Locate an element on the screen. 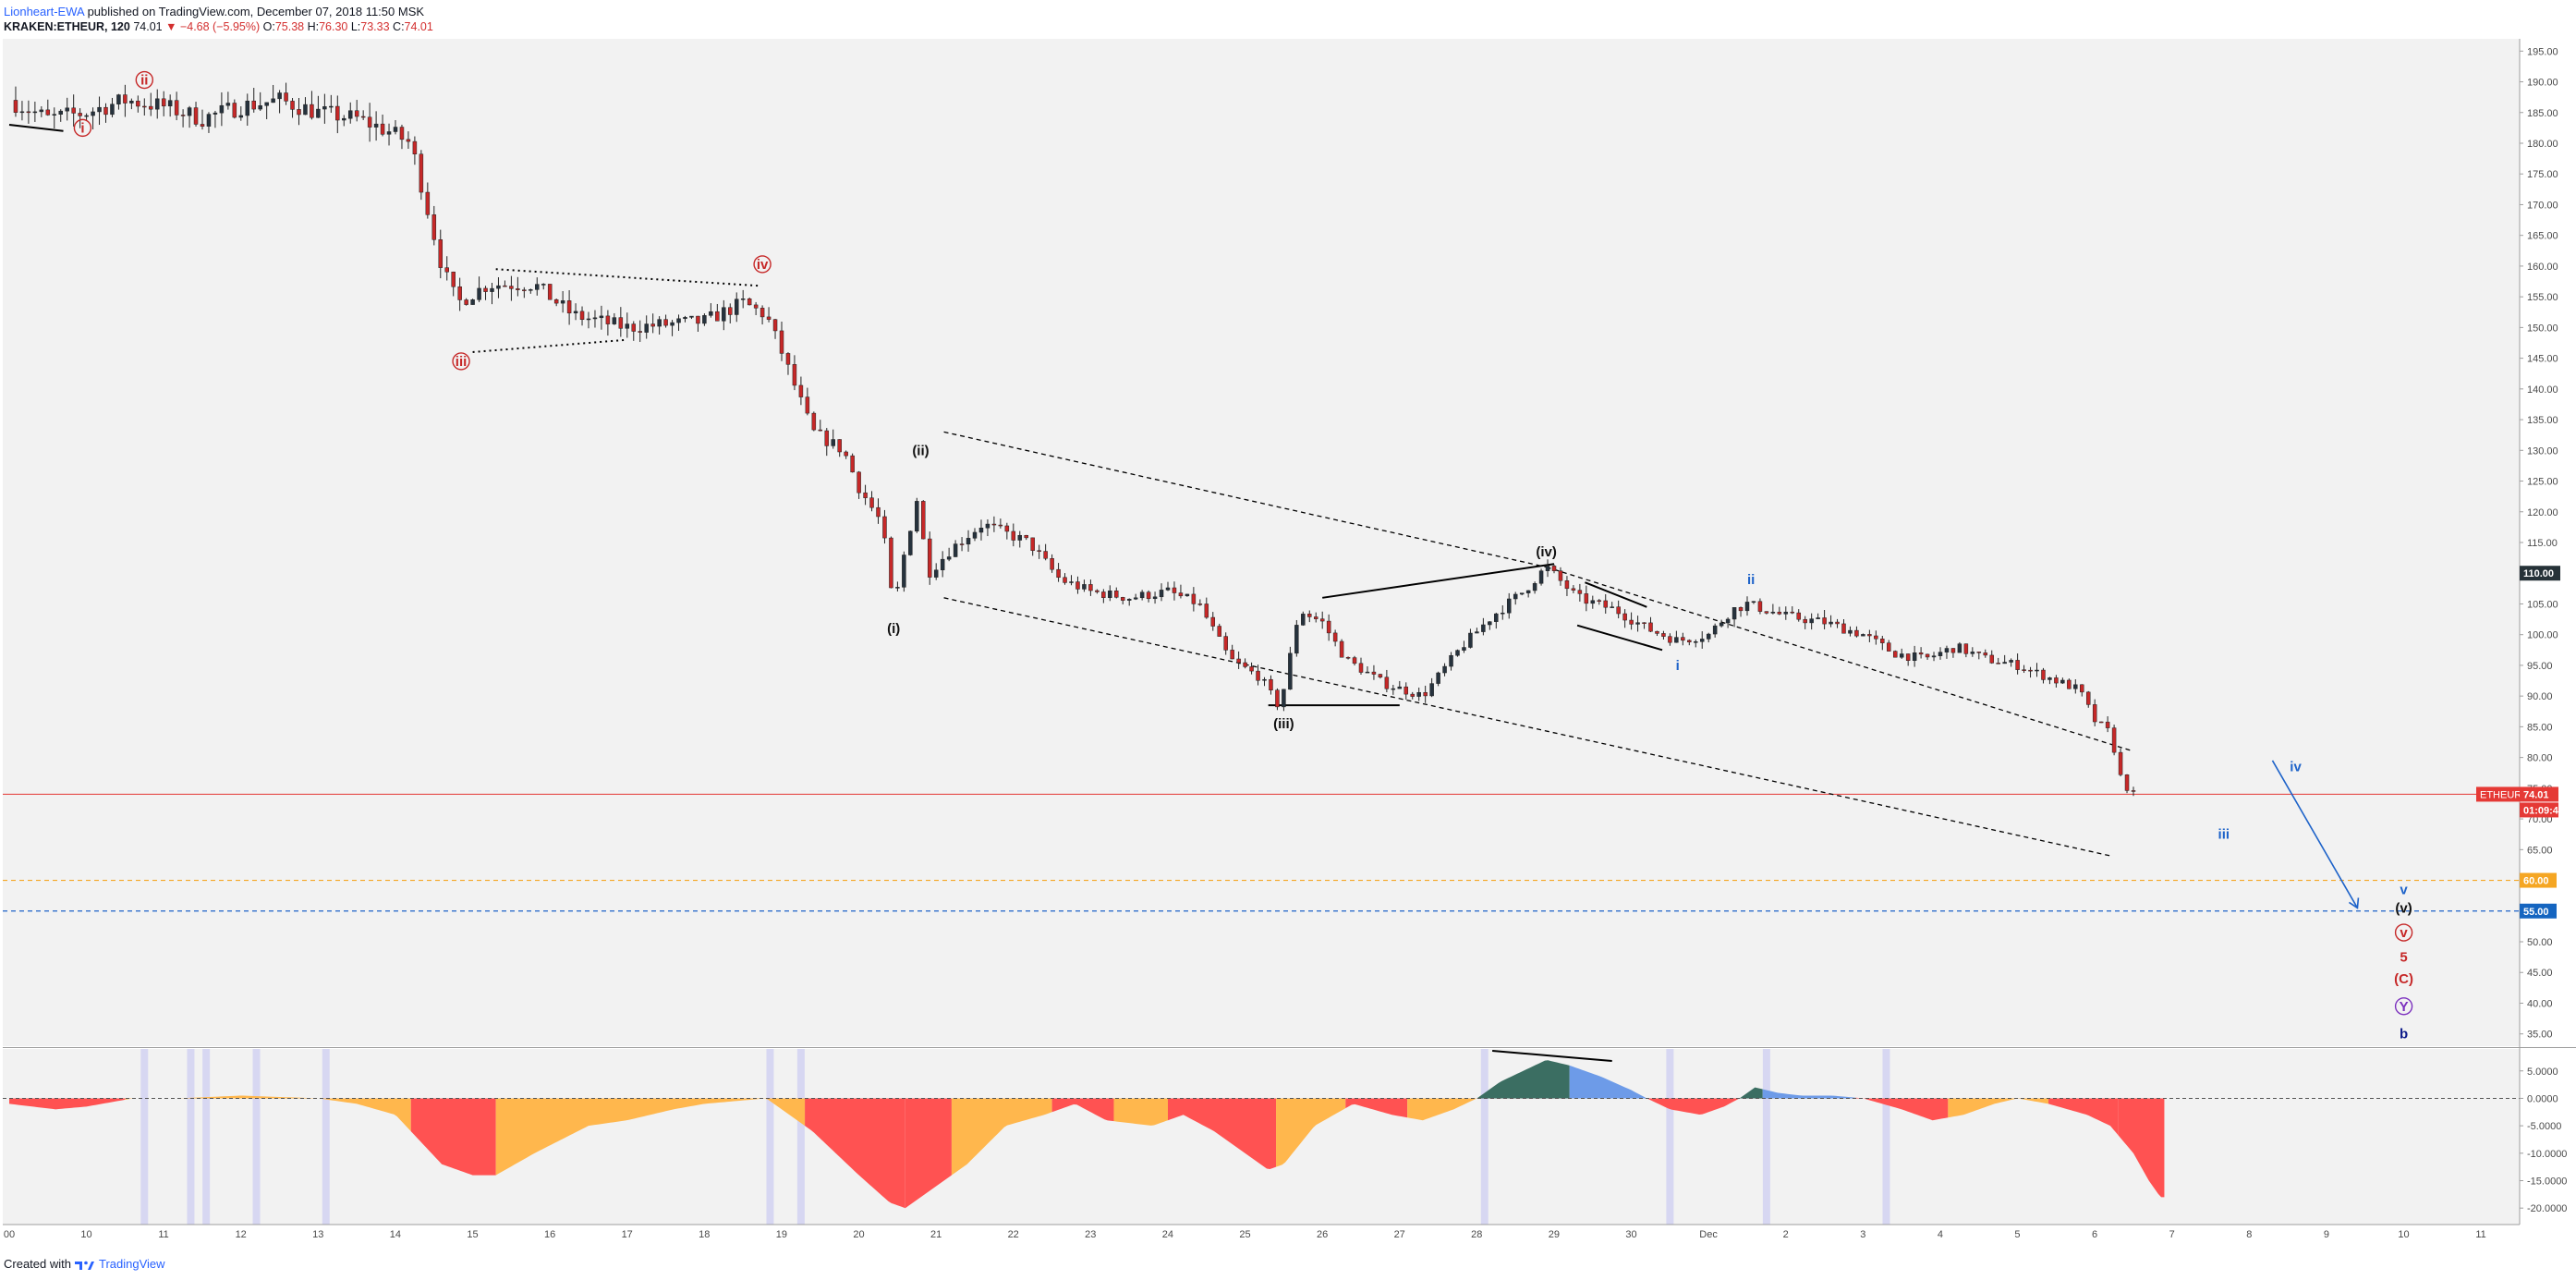 This screenshot has width=2576, height=1280. osc-tick-label: -5.0000 is located at coordinates (2544, 1126).